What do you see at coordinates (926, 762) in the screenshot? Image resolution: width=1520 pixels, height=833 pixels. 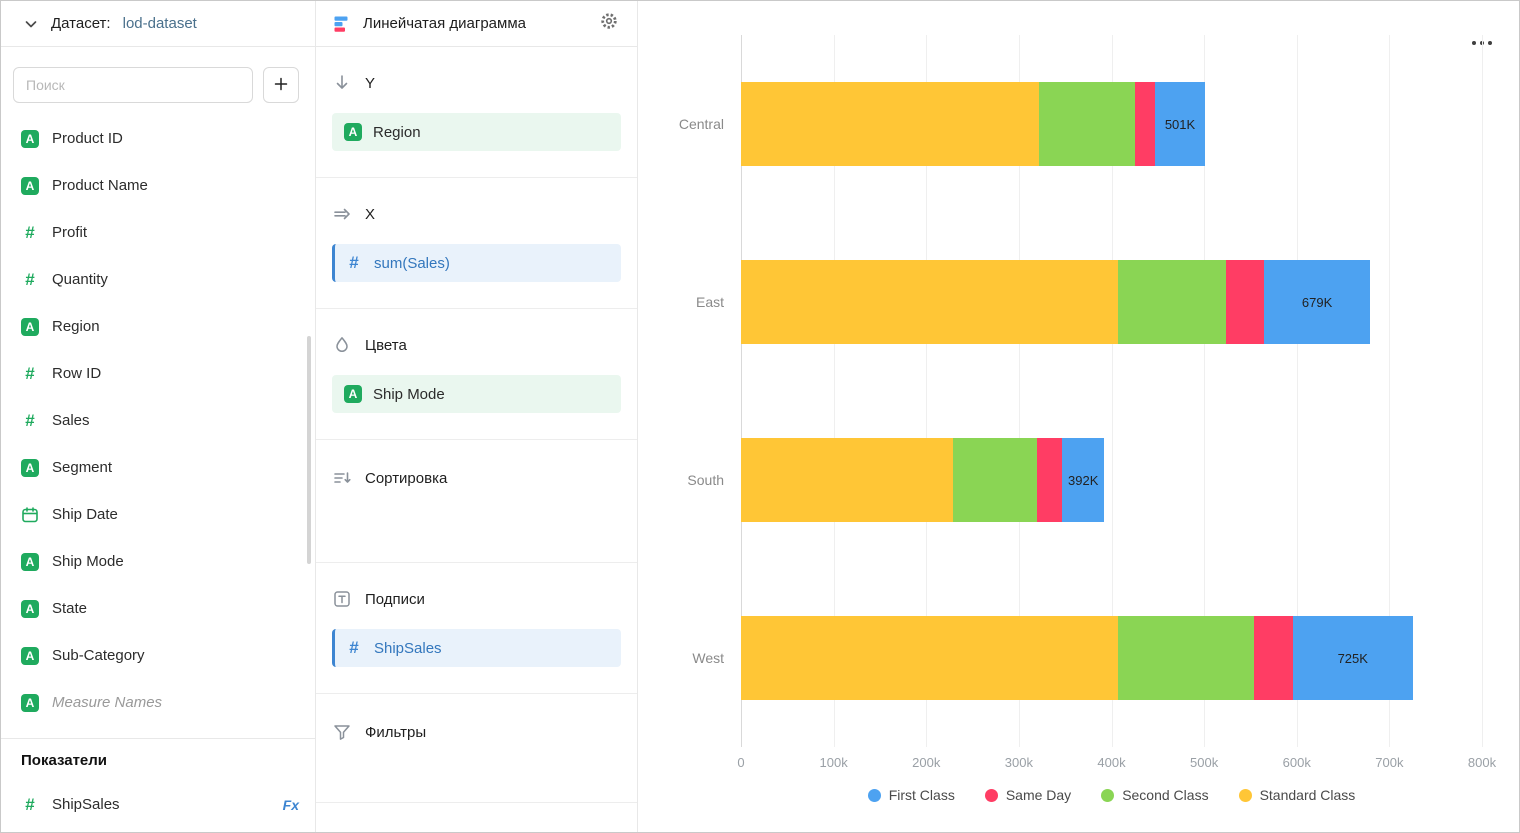 I see `x-tick-label: 200k` at bounding box center [926, 762].